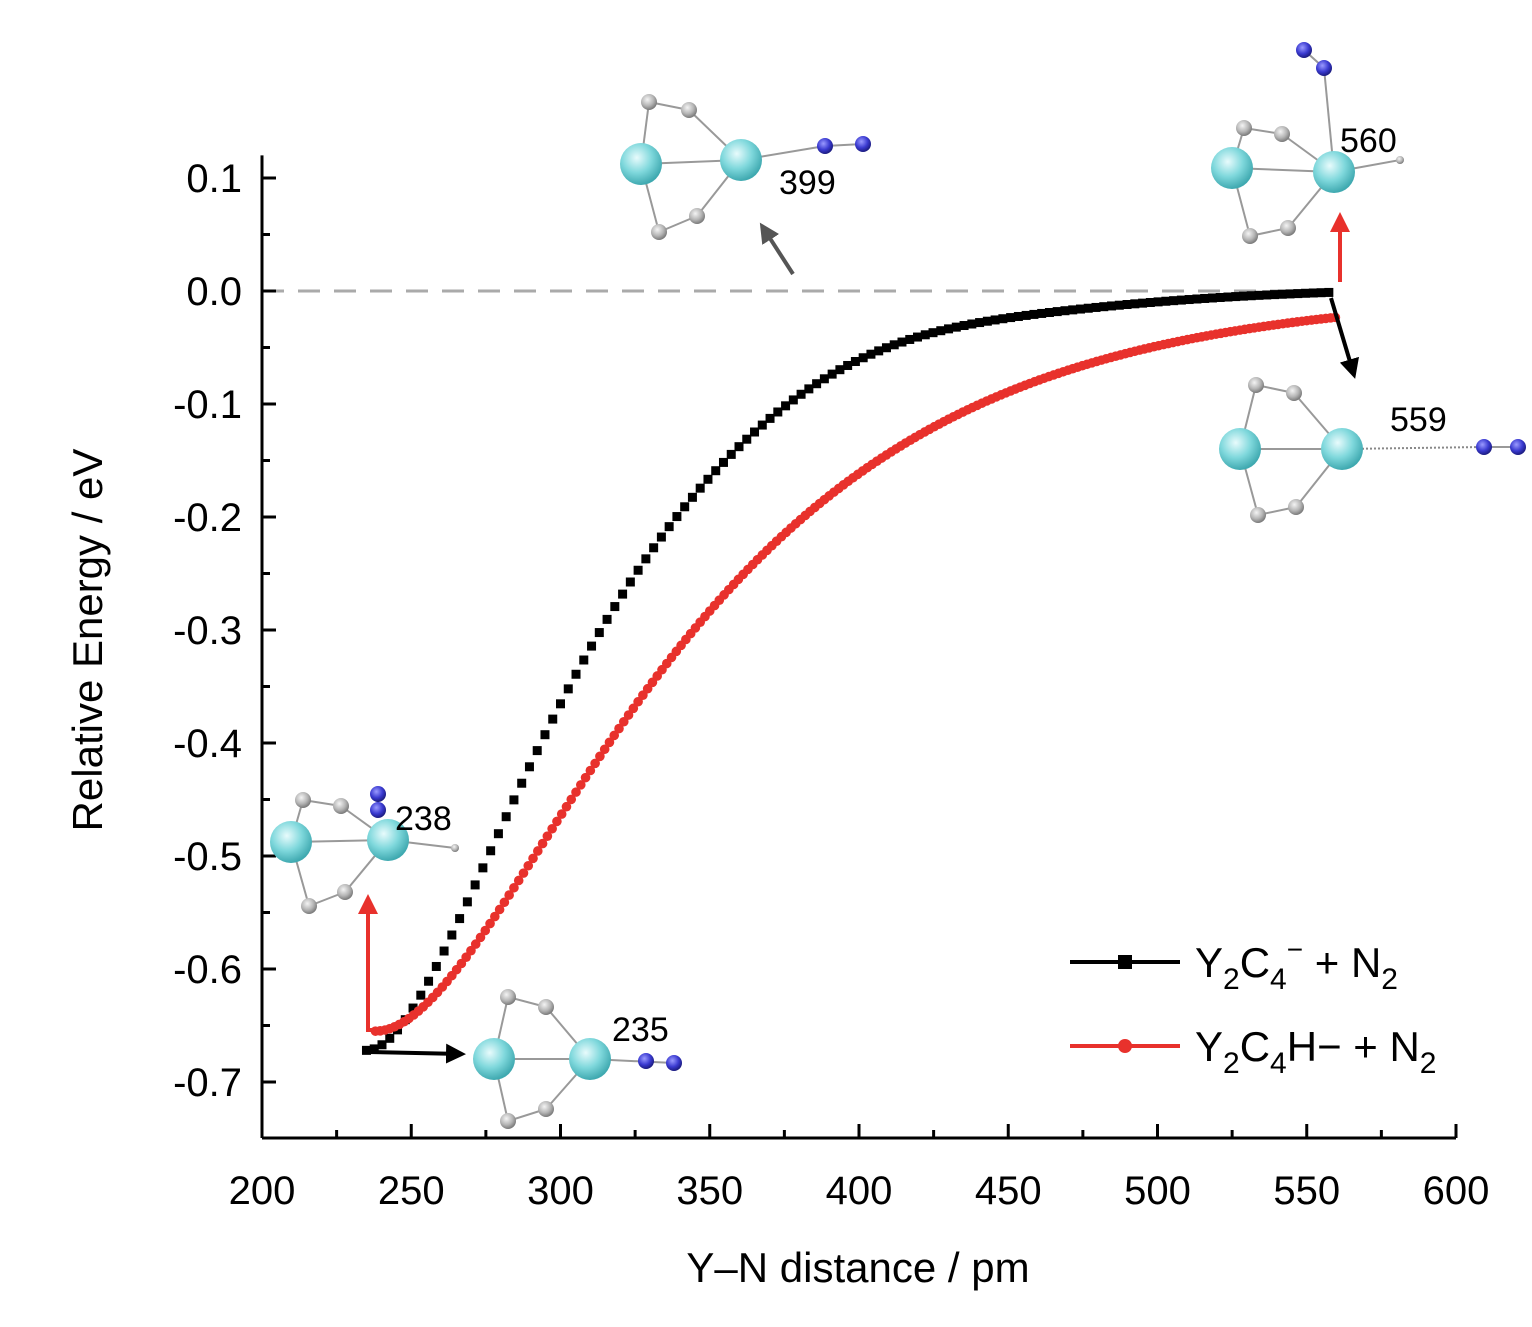 The image size is (1532, 1327). Describe the element at coordinates (1307, 143) in the screenshot. I see `structure-560: 560` at that location.